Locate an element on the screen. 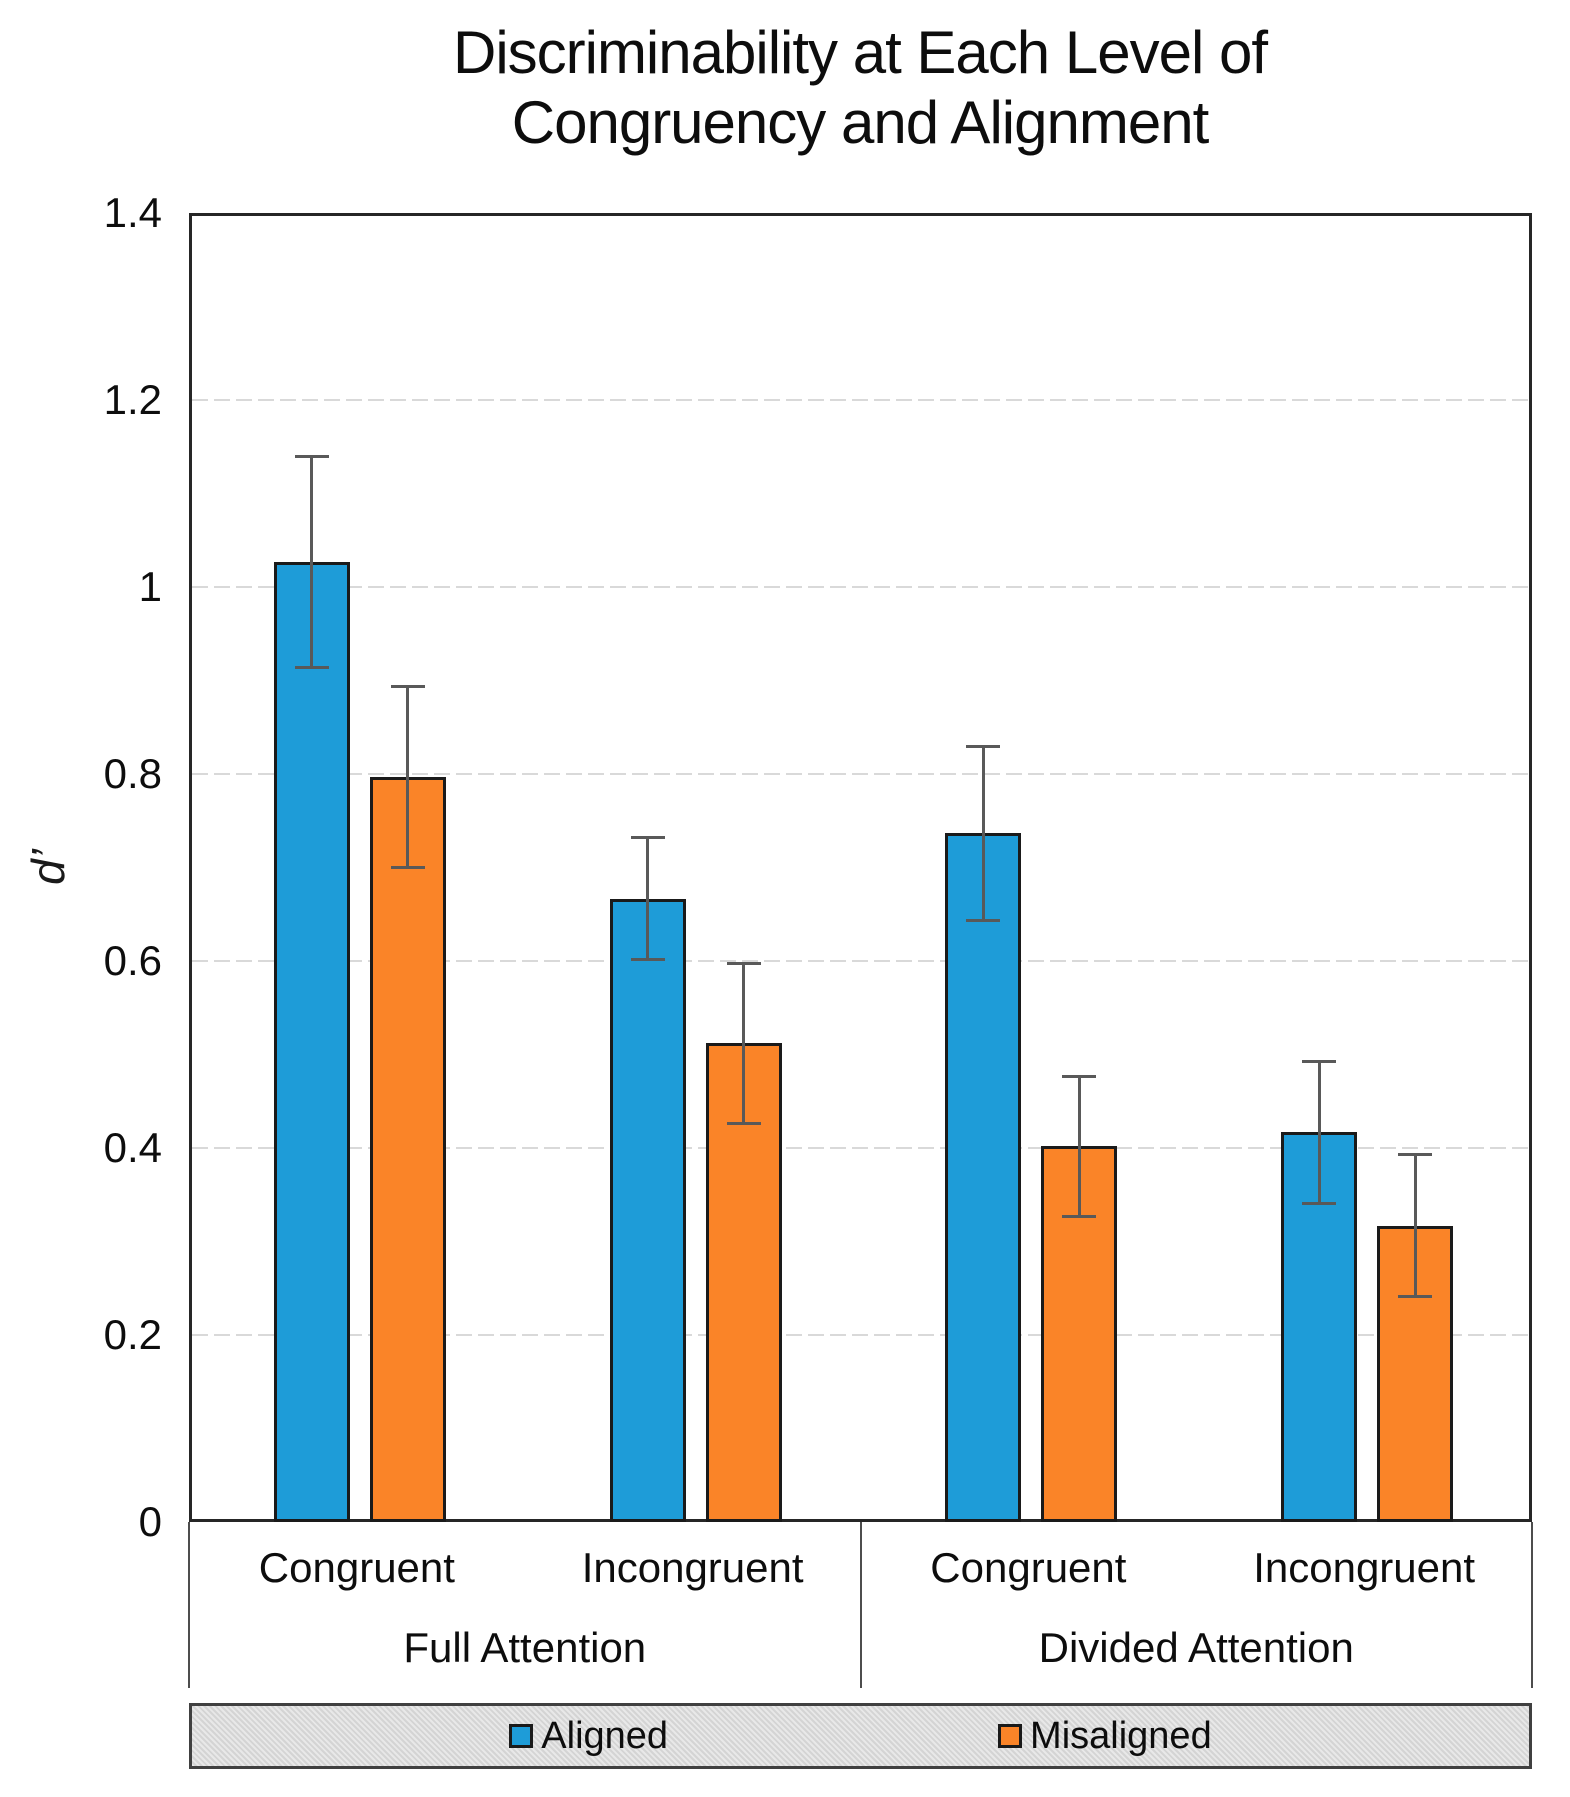 The image size is (1570, 1797). y-tick-label-0.6: 0.6 is located at coordinates (132, 960).